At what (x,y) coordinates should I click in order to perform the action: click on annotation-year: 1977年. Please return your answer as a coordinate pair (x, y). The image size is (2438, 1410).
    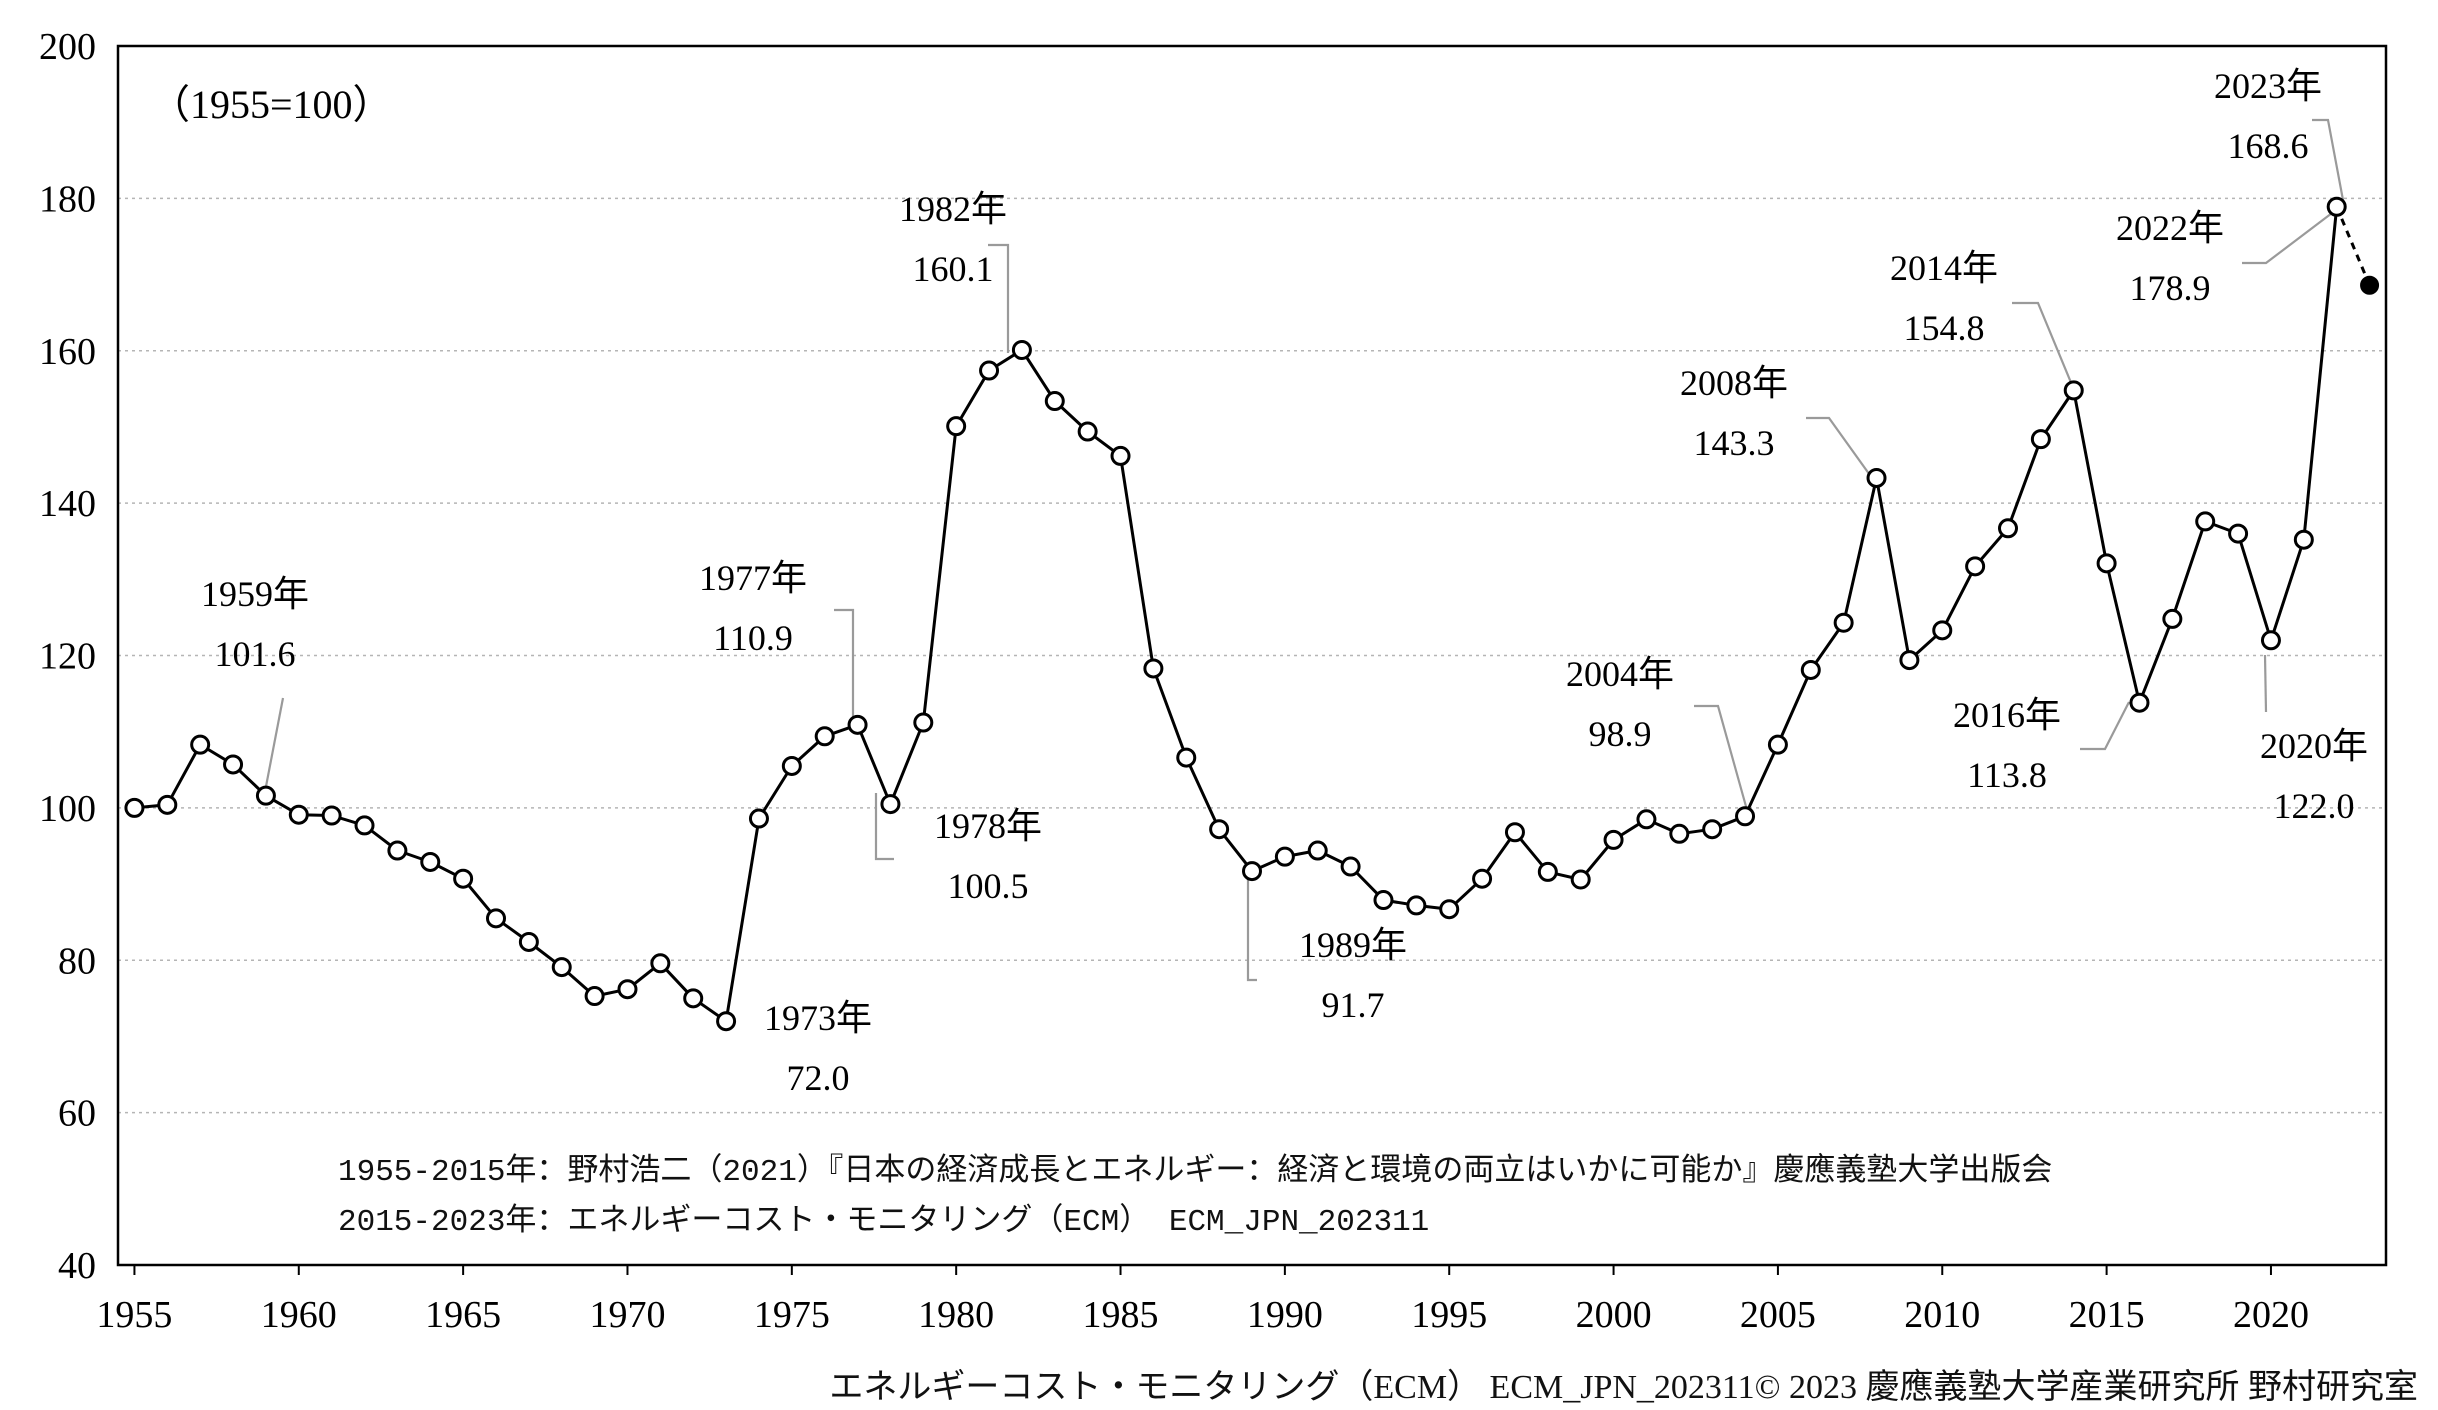
    Looking at the image, I should click on (753, 578).